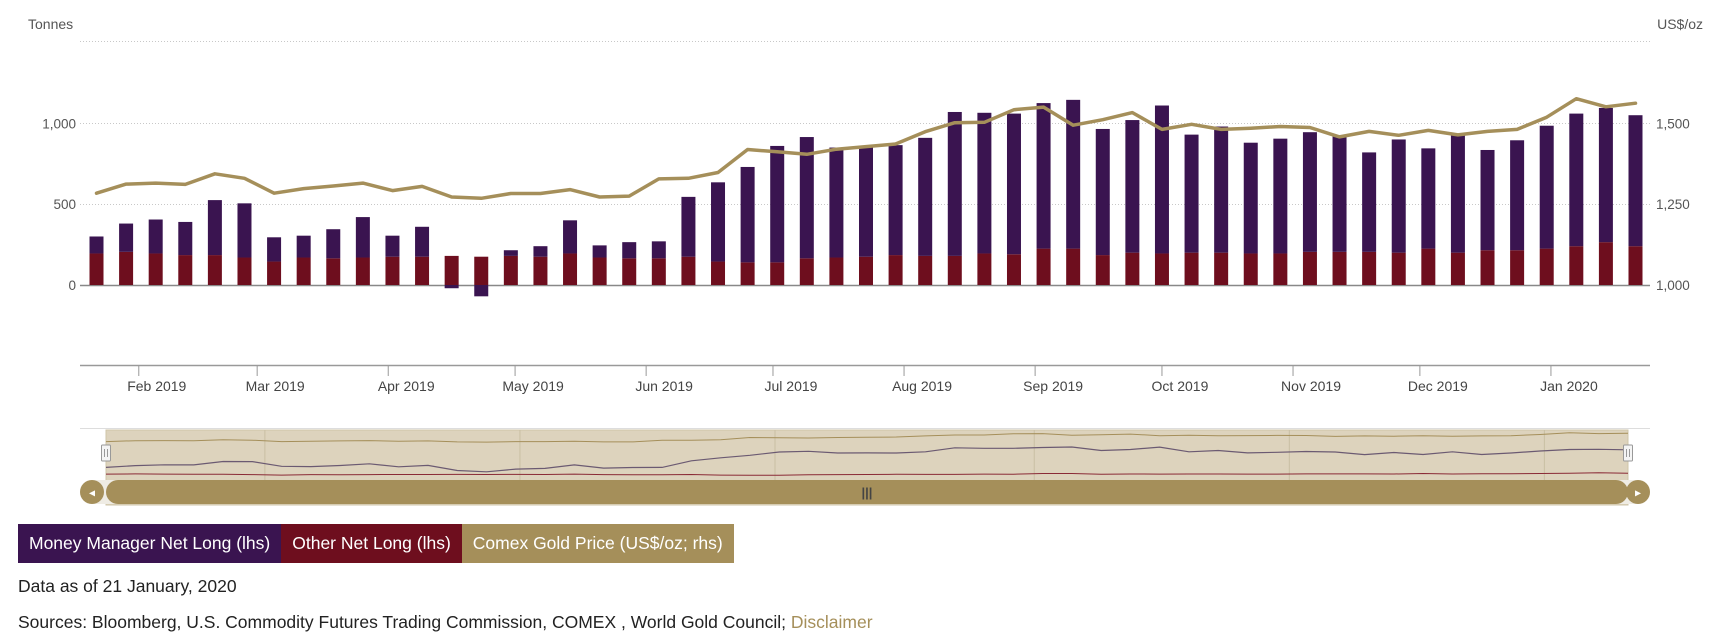 The height and width of the screenshot is (633, 1724). Describe the element at coordinates (1673, 285) in the screenshot. I see `y2-tick-label: 1,000` at that location.